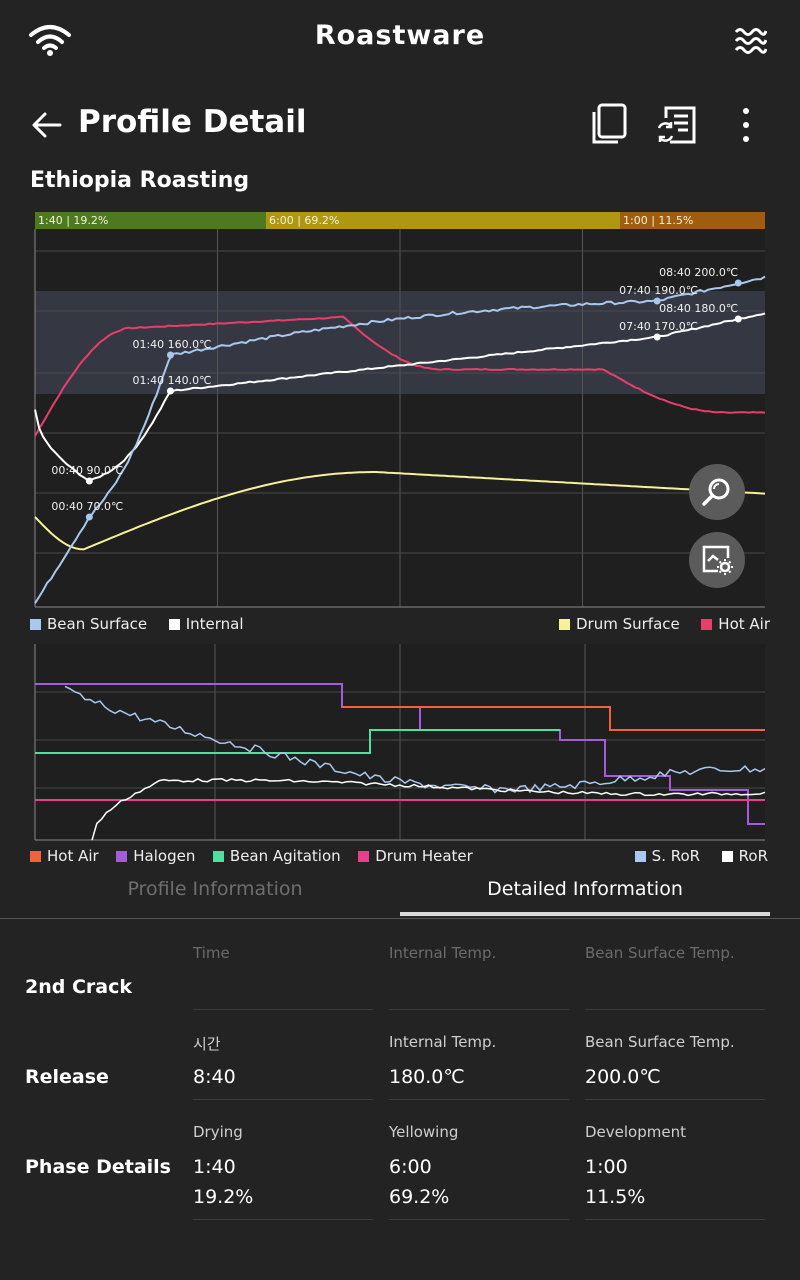 The image size is (800, 1280). Describe the element at coordinates (78, 987) in the screenshot. I see `row-label-2nd-crack: 2nd Crack` at that location.